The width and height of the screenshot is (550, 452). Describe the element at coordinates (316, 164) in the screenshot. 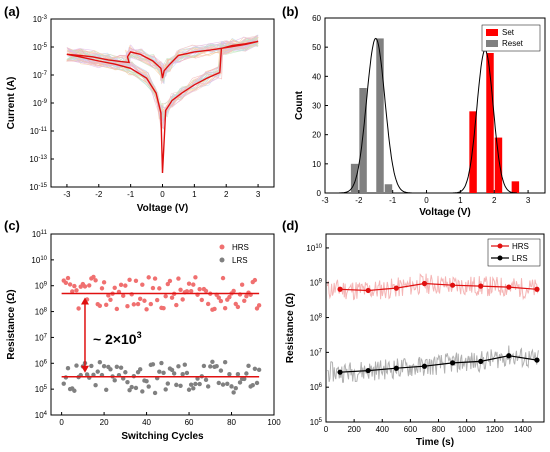

I see `y-tick-label: 10` at that location.